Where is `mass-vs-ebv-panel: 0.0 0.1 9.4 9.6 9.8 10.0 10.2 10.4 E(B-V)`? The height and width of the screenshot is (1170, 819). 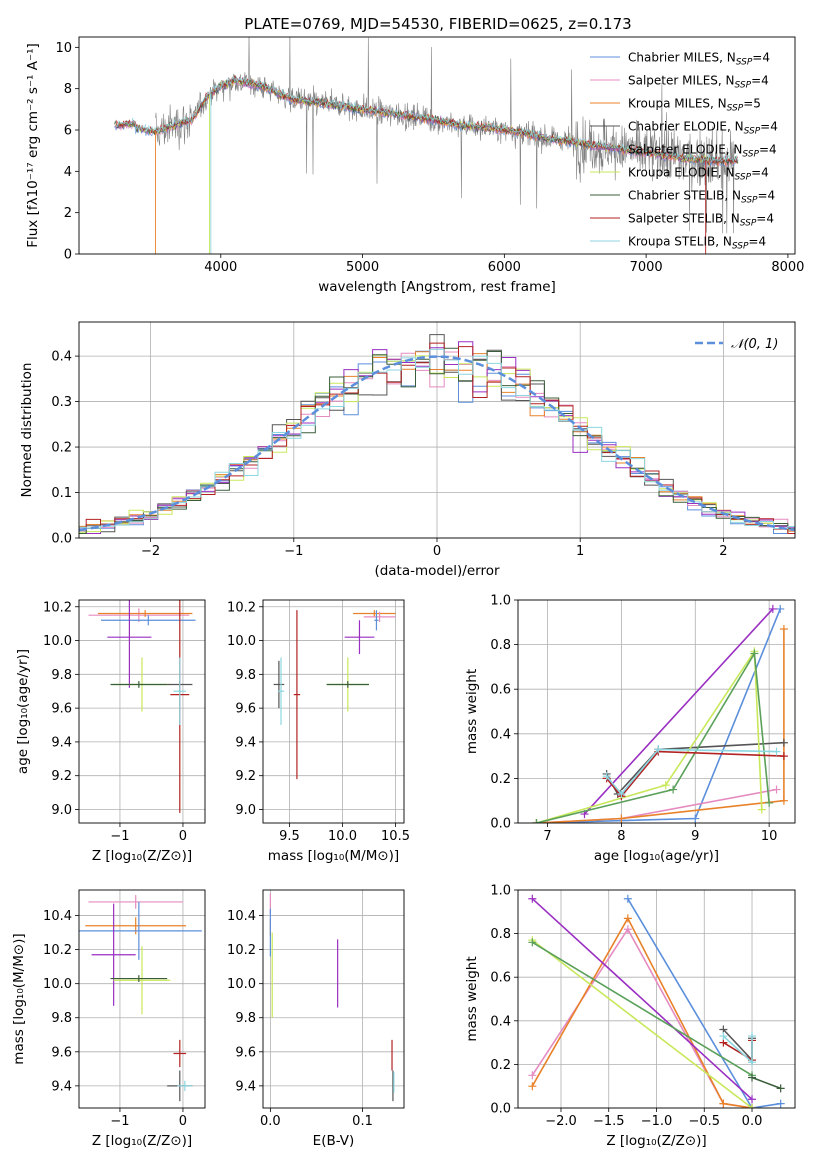 mass-vs-ebv-panel: 0.0 0.1 9.4 9.6 9.8 10.0 10.2 10.4 E(B-V) is located at coordinates (316, 1019).